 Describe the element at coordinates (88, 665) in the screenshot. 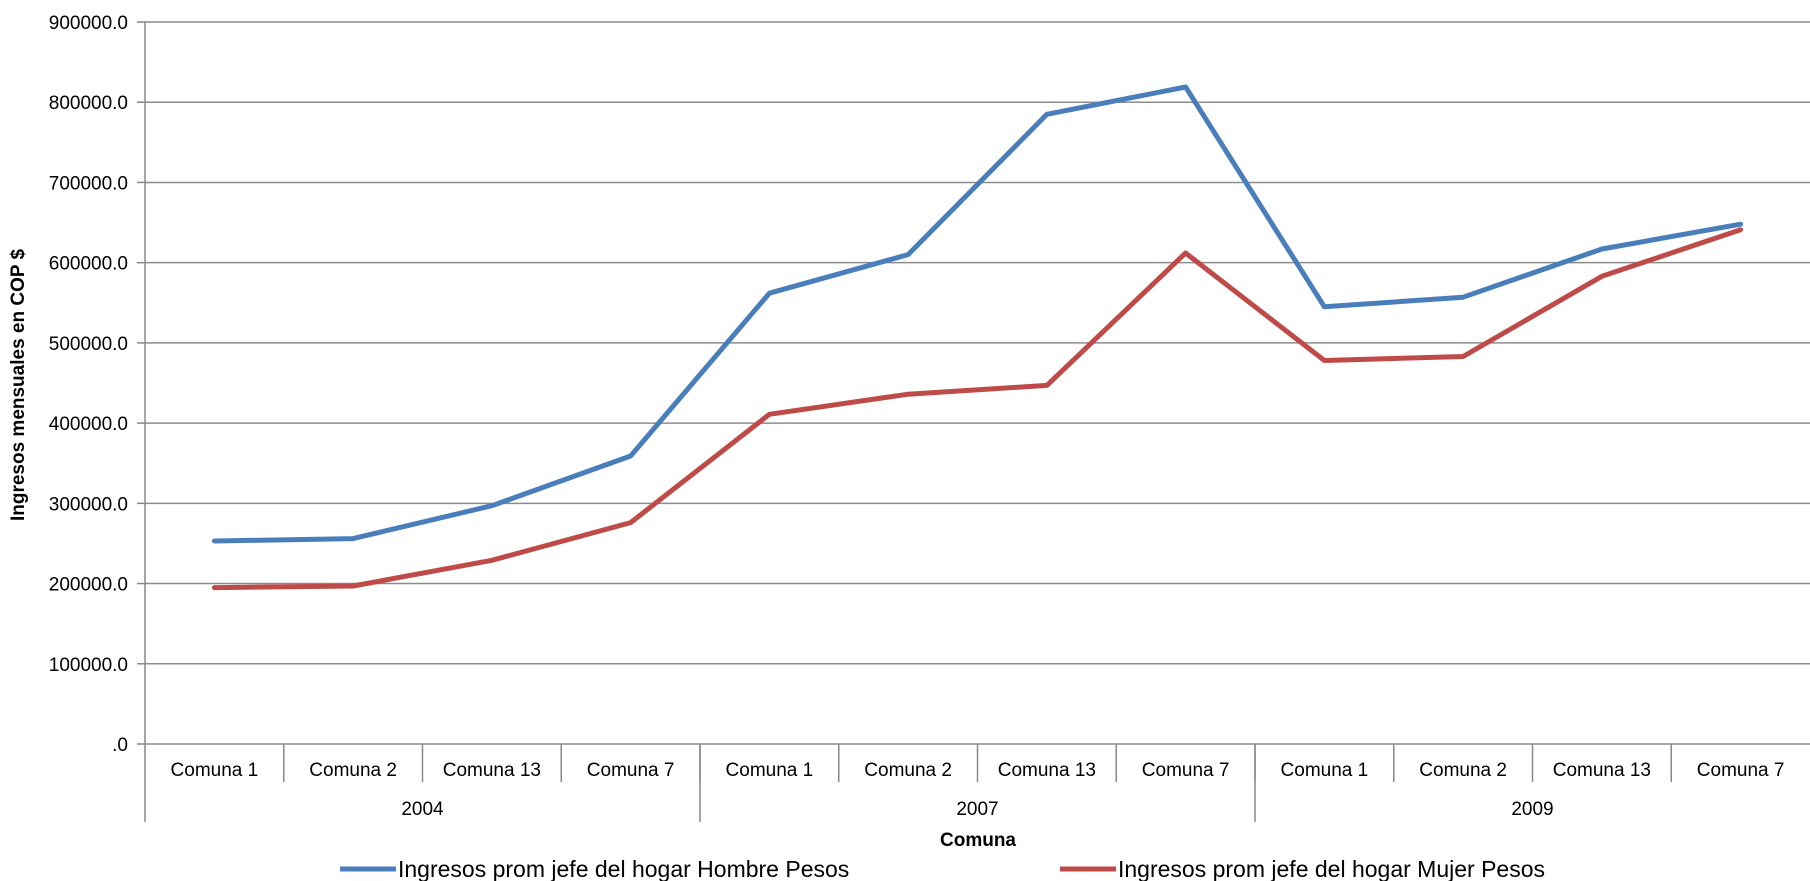

I see `y-tick-label: 100000.0` at that location.